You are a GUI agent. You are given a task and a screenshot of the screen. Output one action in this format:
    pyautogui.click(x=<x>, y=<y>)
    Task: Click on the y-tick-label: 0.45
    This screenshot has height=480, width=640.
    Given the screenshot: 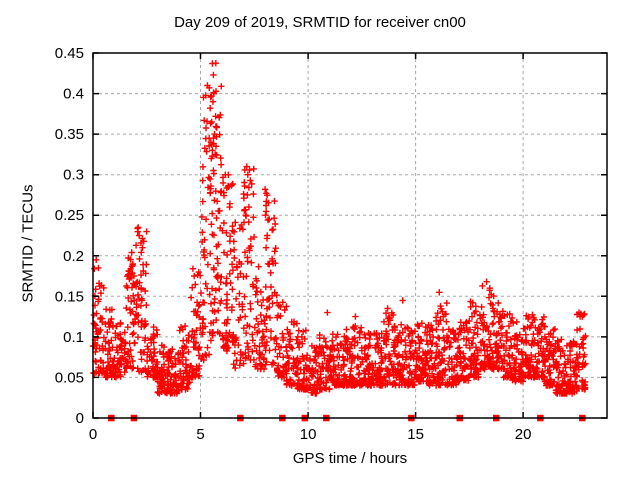 What is the action you would take?
    pyautogui.click(x=69, y=53)
    